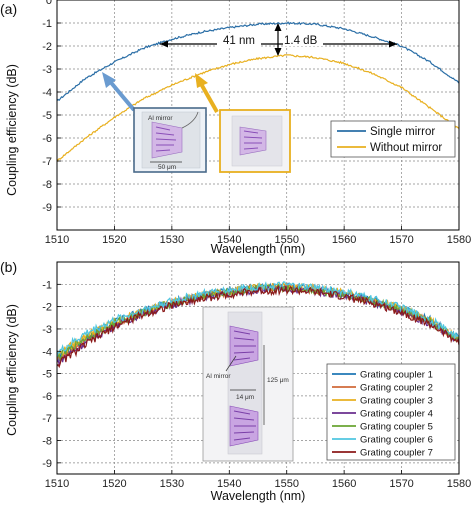  What do you see at coordinates (258, 236) in the screenshot?
I see `panel-a-x-ticks: 1510 1520 1530 1540 1550 1560 1570 1580` at bounding box center [258, 236].